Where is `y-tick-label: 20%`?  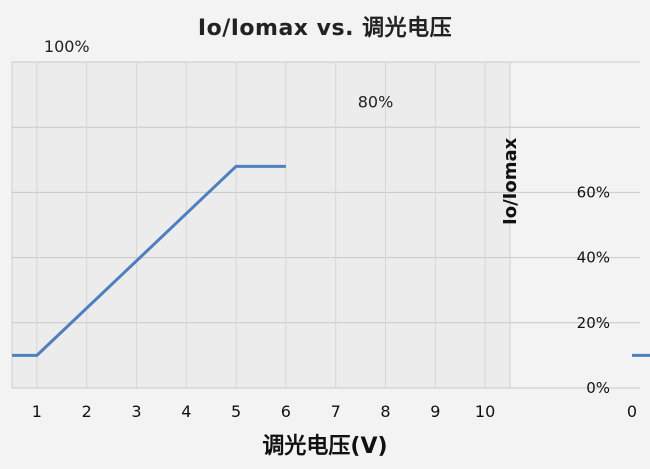 y-tick-label: 20% is located at coordinates (593, 323).